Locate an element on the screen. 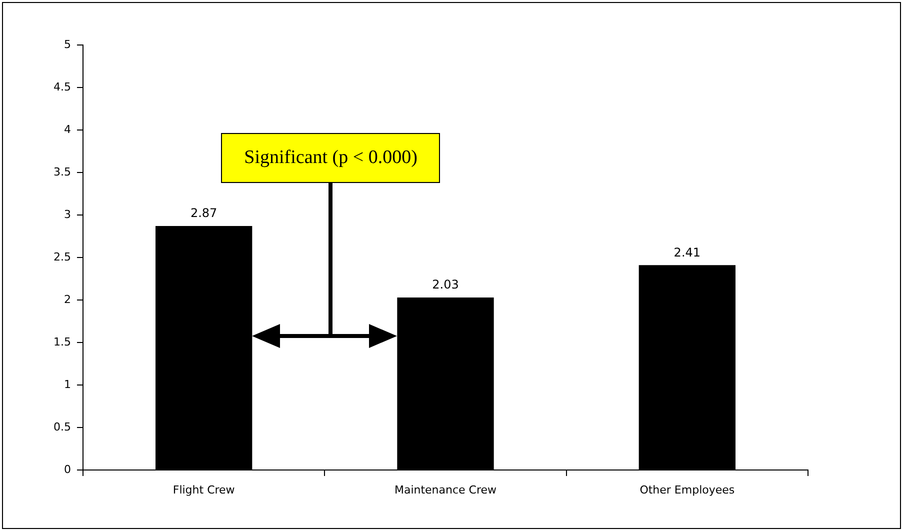 This screenshot has width=903, height=531. callout-box: Significant (p < 0.000) is located at coordinates (330, 158).